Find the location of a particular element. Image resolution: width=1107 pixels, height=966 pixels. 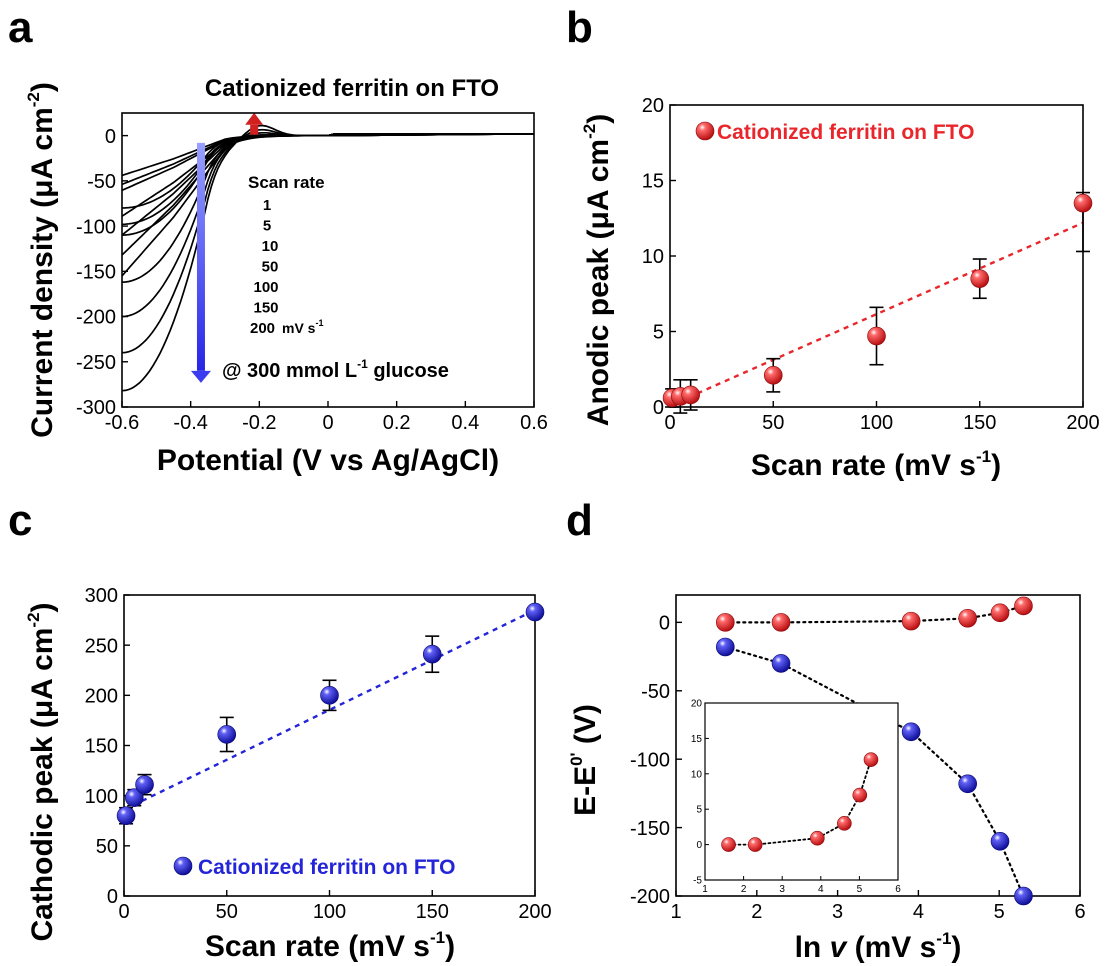

y-axis-title-c-sup: -2 is located at coordinates (33, 619).